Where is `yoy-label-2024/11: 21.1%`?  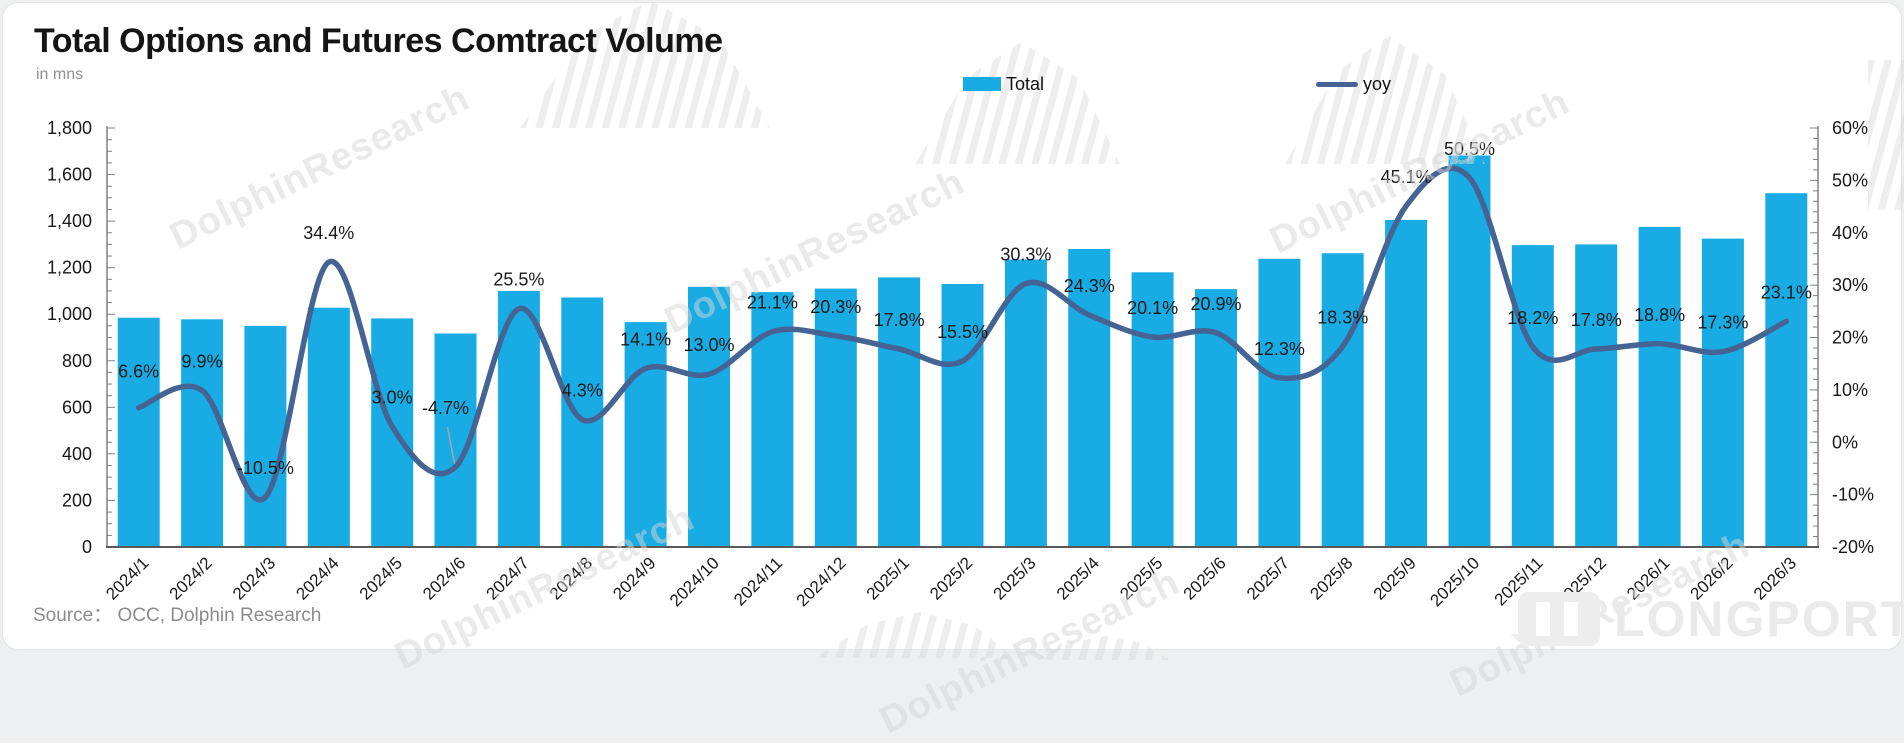
yoy-label-2024/11: 21.1% is located at coordinates (772, 303).